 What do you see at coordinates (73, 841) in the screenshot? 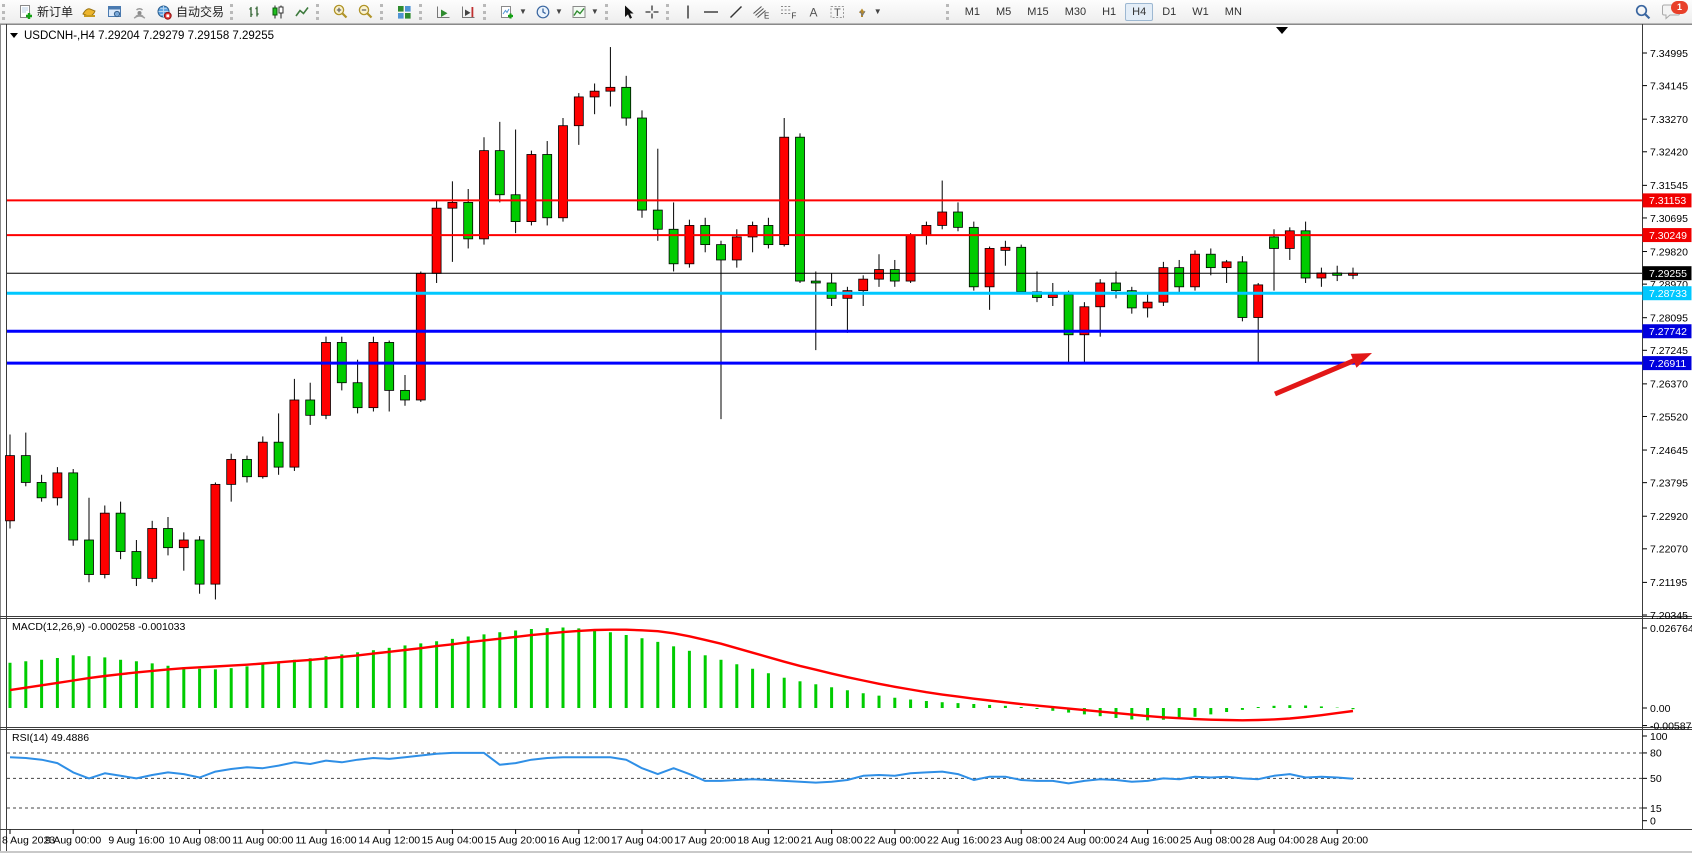
I see `svg-text: 9 Aug 00:00` at bounding box center [73, 841].